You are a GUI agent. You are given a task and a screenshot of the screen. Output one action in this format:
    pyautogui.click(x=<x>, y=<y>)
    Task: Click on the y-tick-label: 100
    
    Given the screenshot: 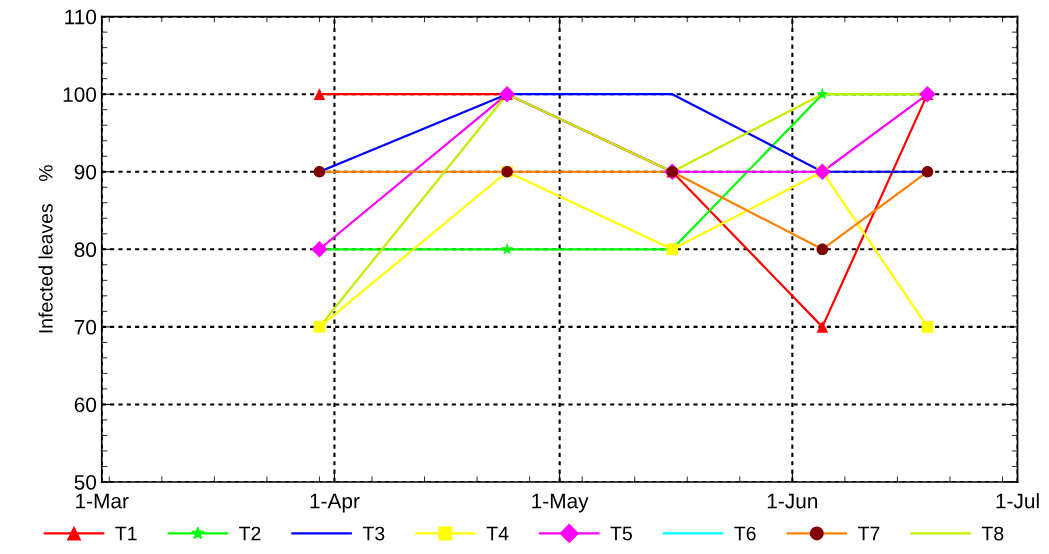 What is the action you would take?
    pyautogui.click(x=80, y=94)
    